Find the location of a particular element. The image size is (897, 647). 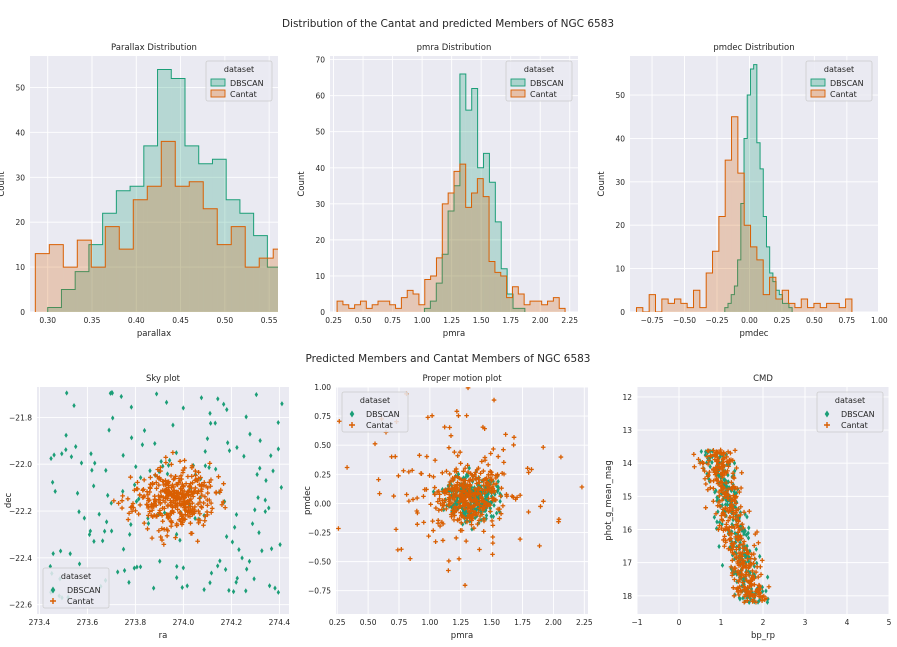

y-axis-label: dec is located at coordinates (9, 501).